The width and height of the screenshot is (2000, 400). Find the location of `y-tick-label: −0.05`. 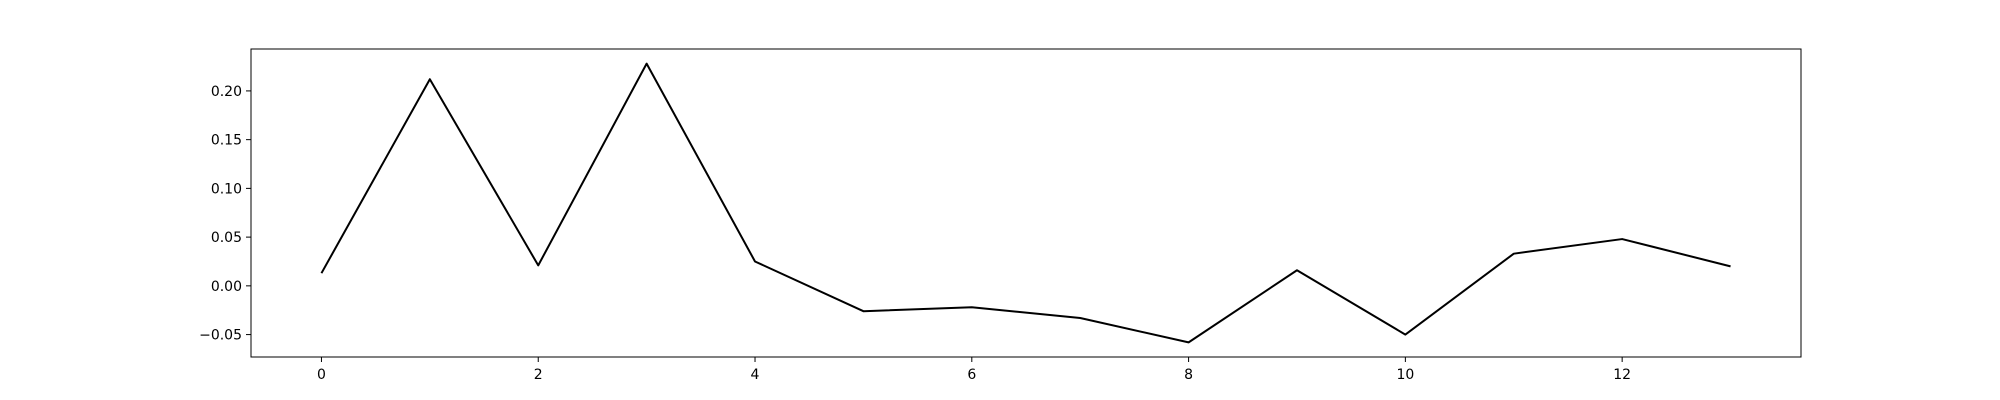

y-tick-label: −0.05 is located at coordinates (220, 336).